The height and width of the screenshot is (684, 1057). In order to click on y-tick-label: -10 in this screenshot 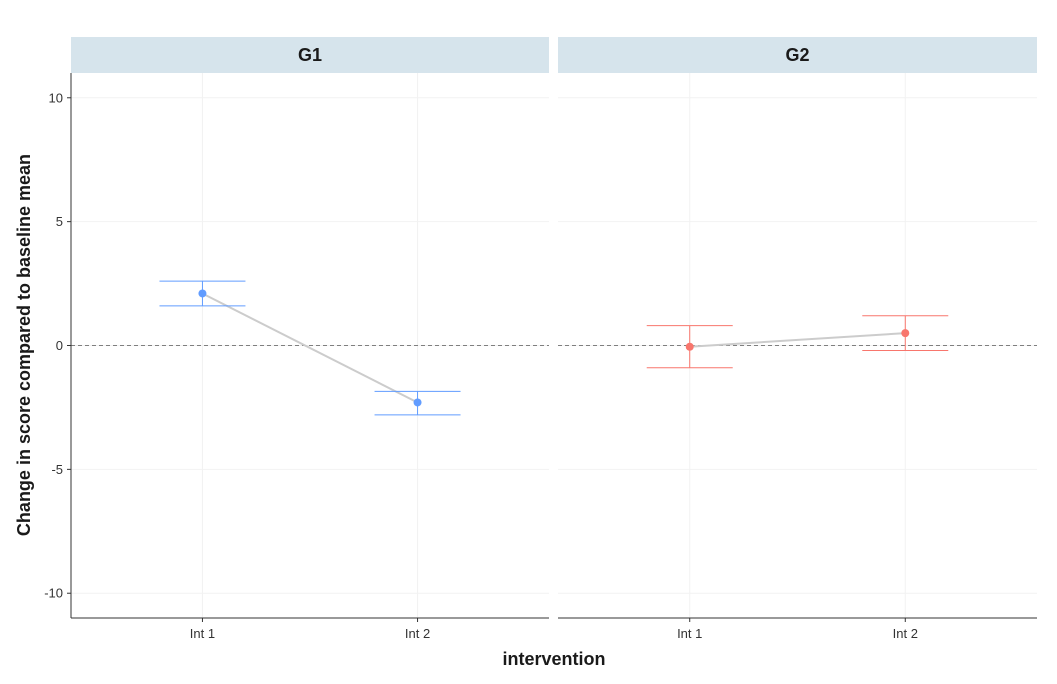, I will do `click(53, 593)`.